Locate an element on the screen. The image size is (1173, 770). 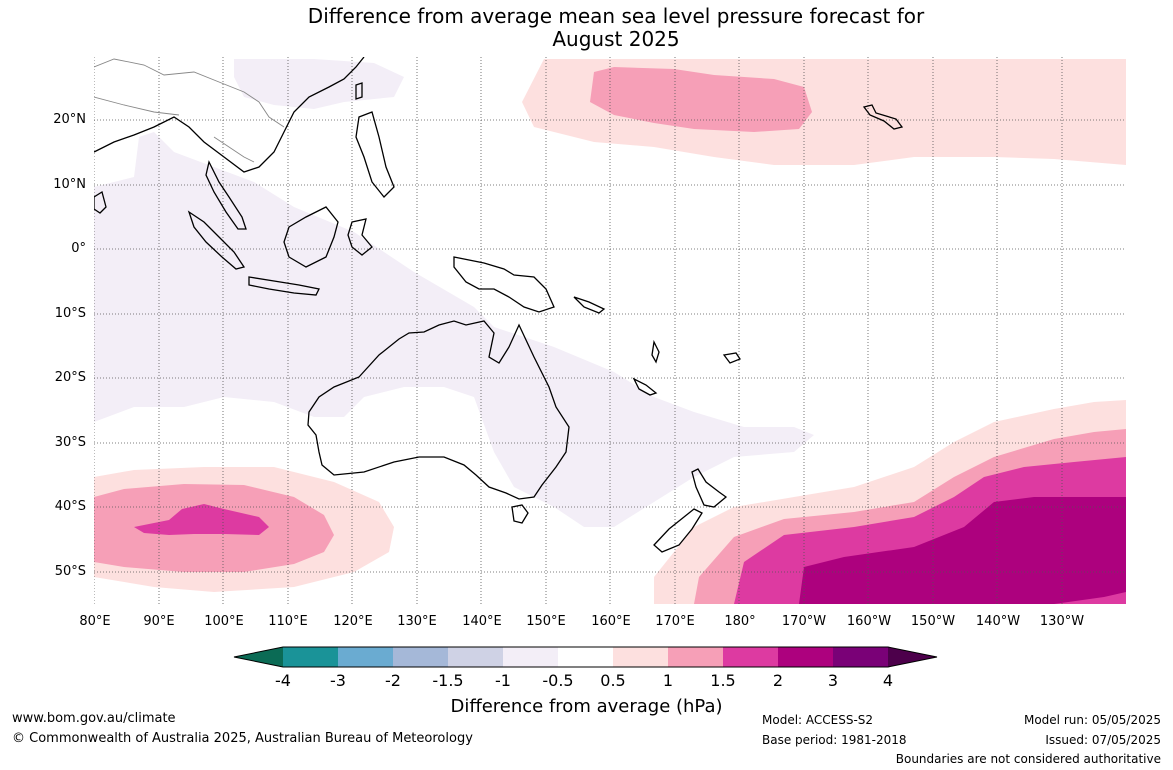
colorbar-tick: 1 is located at coordinates (668, 680).